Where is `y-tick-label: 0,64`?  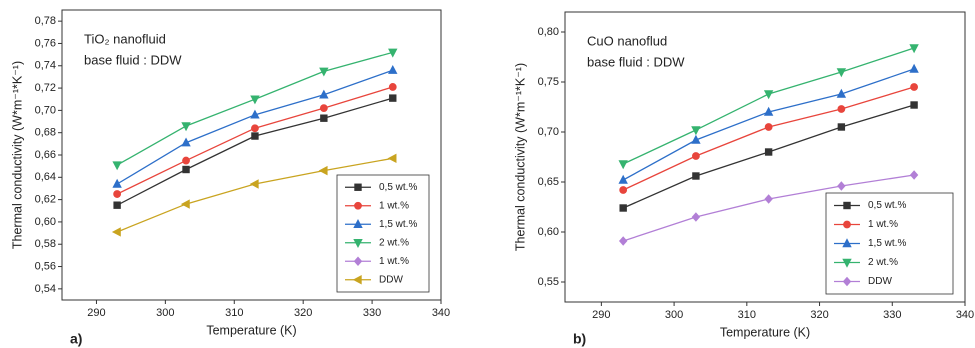 y-tick-label: 0,64 is located at coordinates (45, 177).